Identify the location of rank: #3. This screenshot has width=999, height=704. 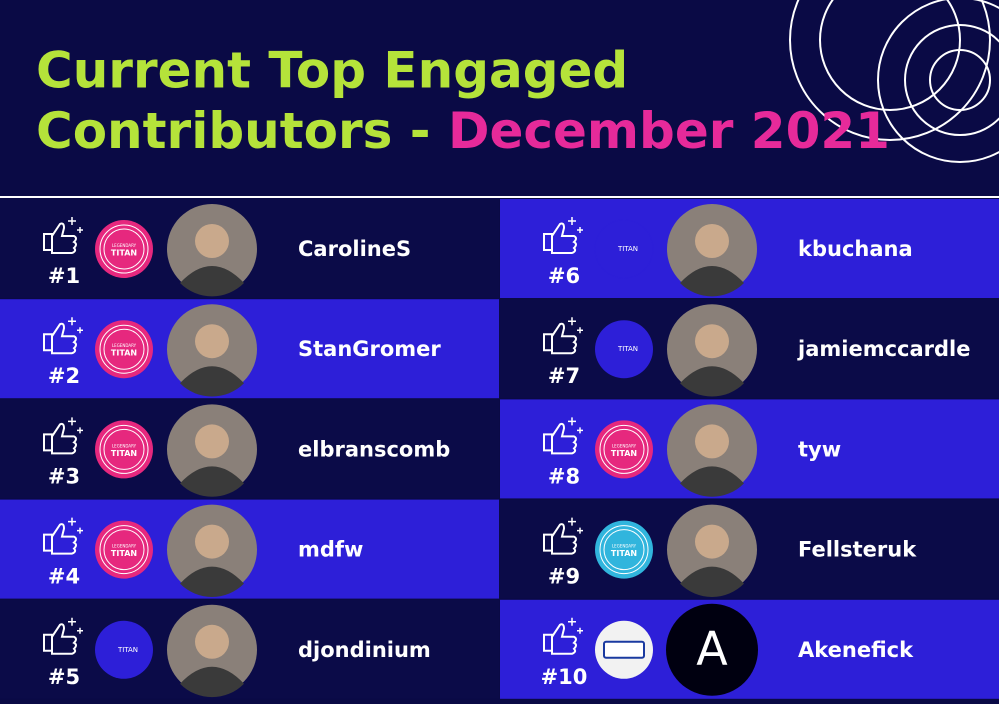
(64, 476).